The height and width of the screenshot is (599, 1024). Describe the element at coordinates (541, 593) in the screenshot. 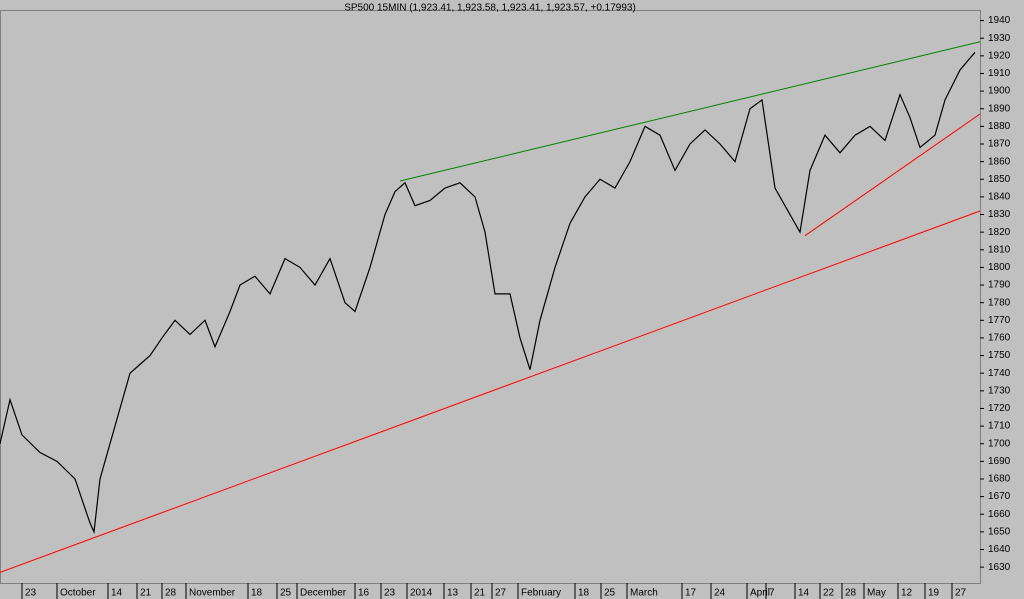

I see `x-tick-label: February` at that location.